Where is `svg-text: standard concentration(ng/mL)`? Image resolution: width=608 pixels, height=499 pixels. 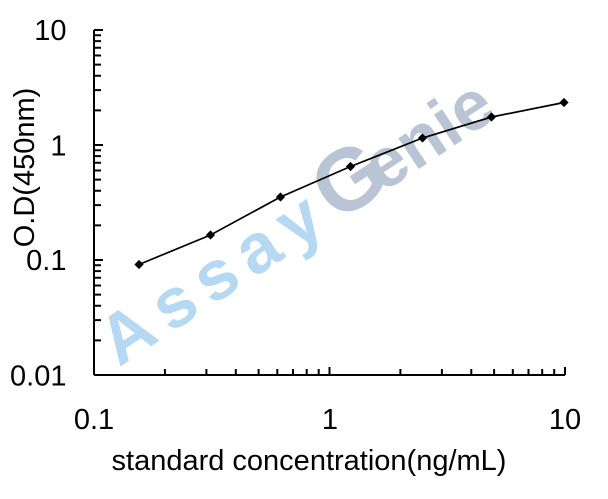
svg-text: standard concentration(ng/mL) is located at coordinates (309, 461).